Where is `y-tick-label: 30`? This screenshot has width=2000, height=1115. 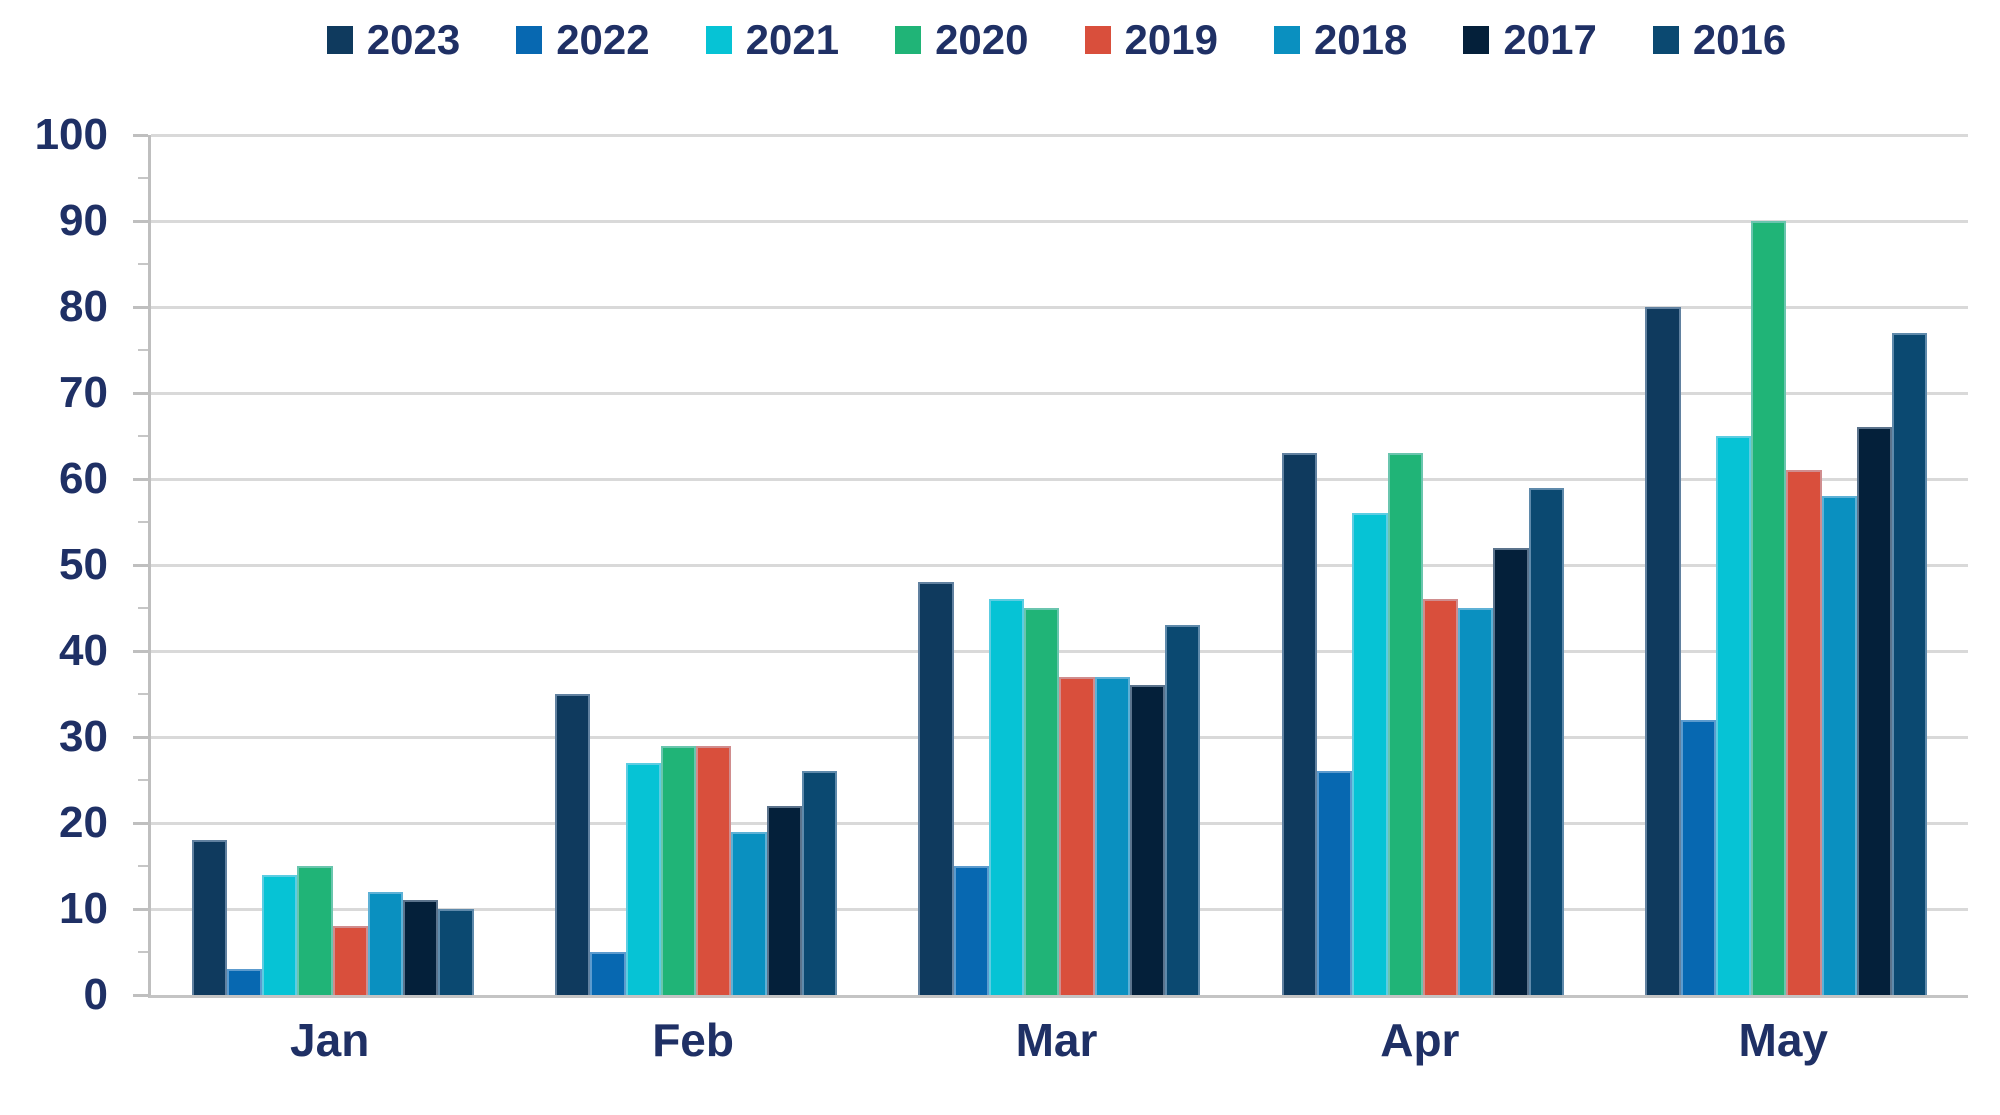
y-tick-label: 30 is located at coordinates (83, 736).